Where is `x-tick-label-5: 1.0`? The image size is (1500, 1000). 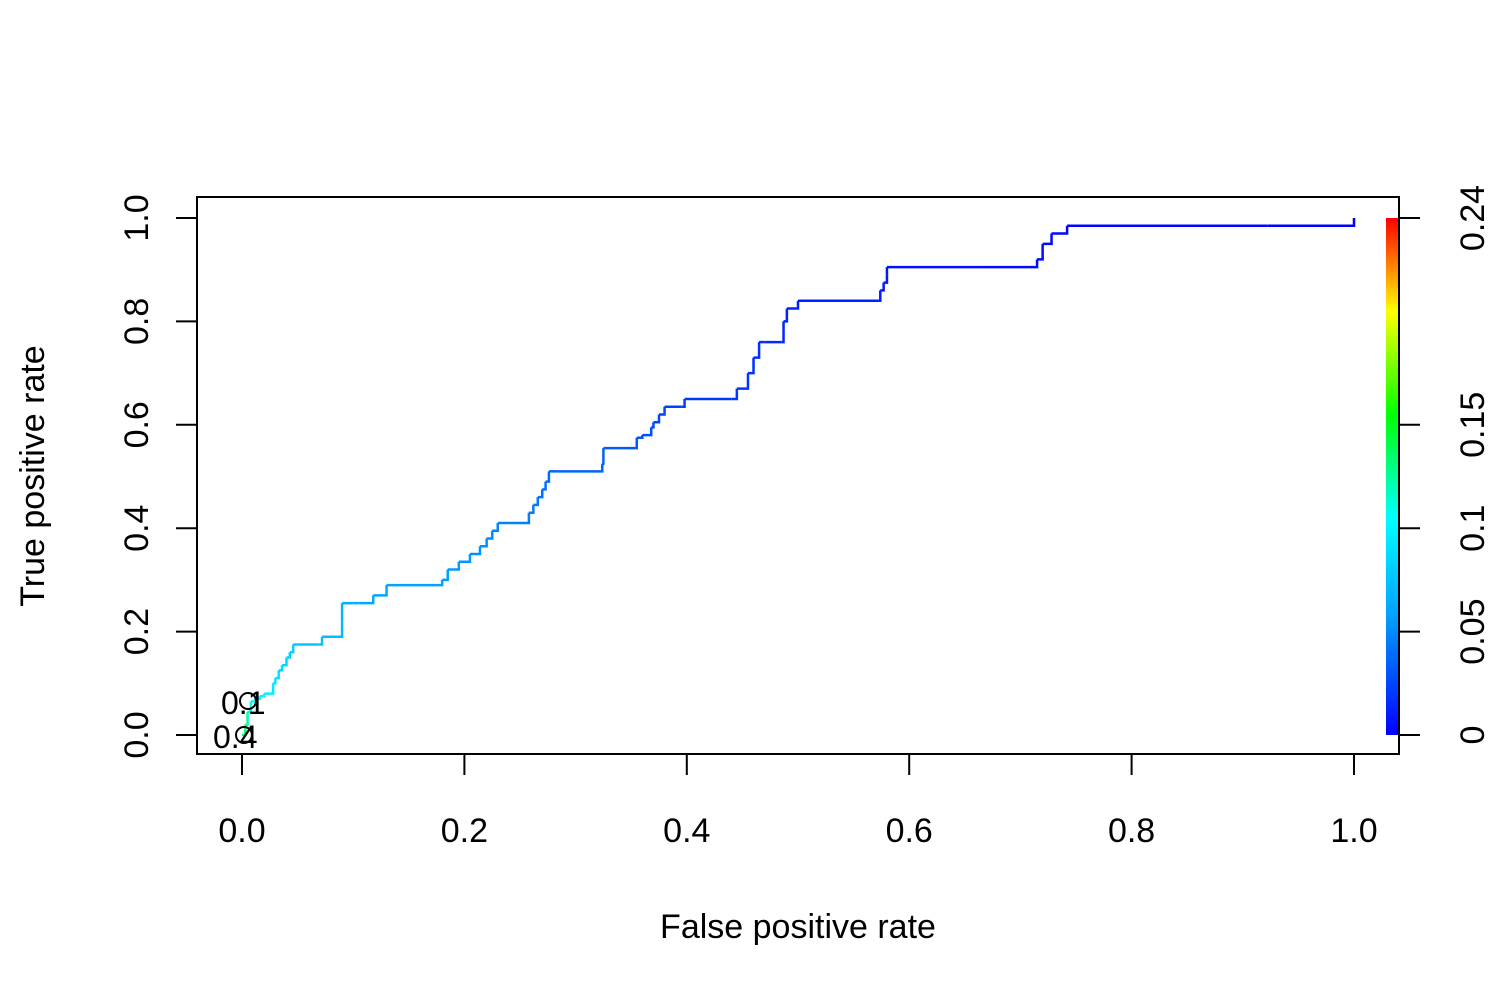 x-tick-label-5: 1.0 is located at coordinates (1353, 831).